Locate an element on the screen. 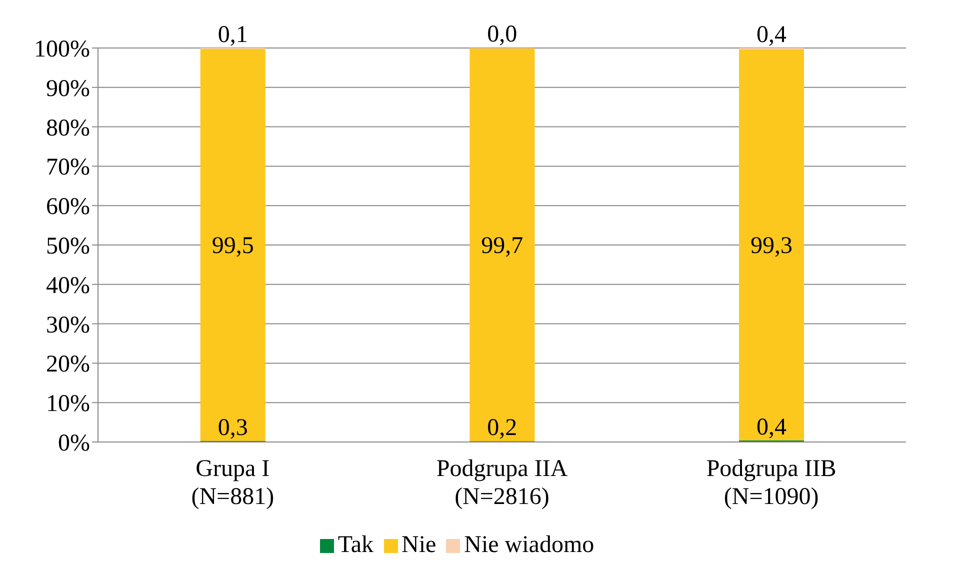  y-tick-label: 80% is located at coordinates (68, 128).